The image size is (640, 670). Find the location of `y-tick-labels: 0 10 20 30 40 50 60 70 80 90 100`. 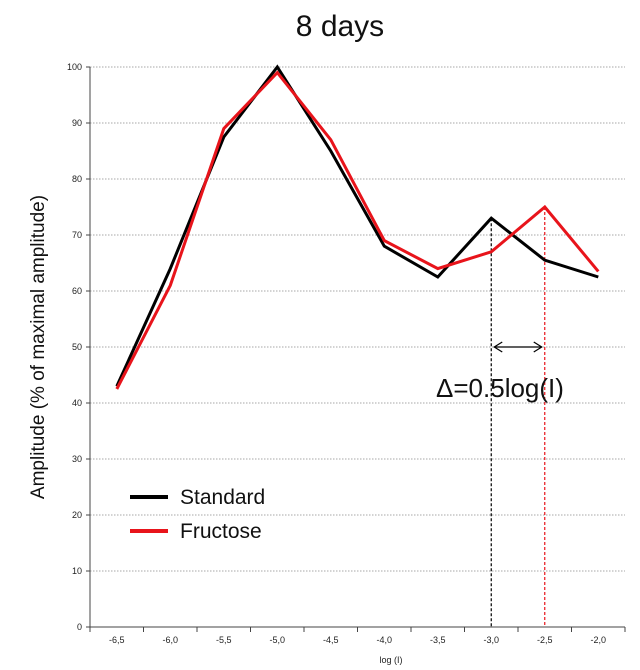

y-tick-labels: 0 10 20 30 40 50 60 70 80 90 100 is located at coordinates (74, 347).